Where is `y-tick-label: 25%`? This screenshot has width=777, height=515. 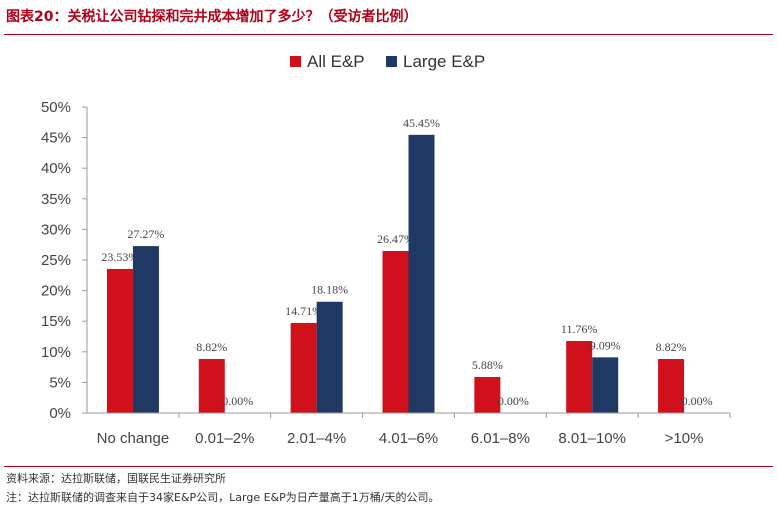 y-tick-label: 25% is located at coordinates (56, 260).